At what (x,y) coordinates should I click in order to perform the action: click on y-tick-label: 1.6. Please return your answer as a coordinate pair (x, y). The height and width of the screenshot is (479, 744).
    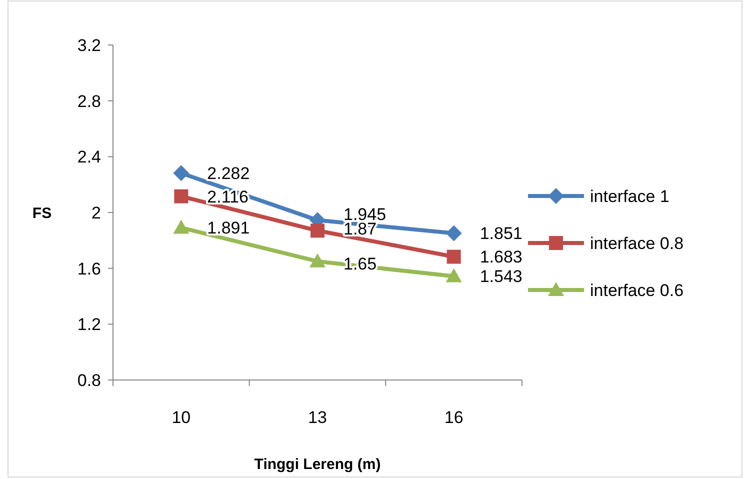
    Looking at the image, I should click on (89, 268).